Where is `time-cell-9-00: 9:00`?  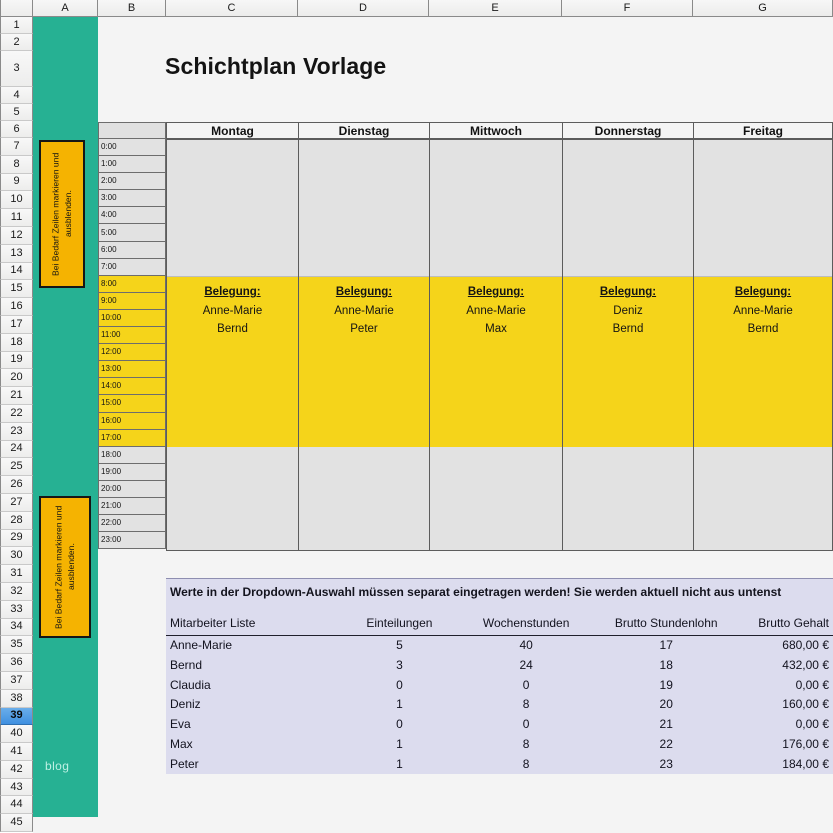 time-cell-9-00: 9:00 is located at coordinates (132, 301).